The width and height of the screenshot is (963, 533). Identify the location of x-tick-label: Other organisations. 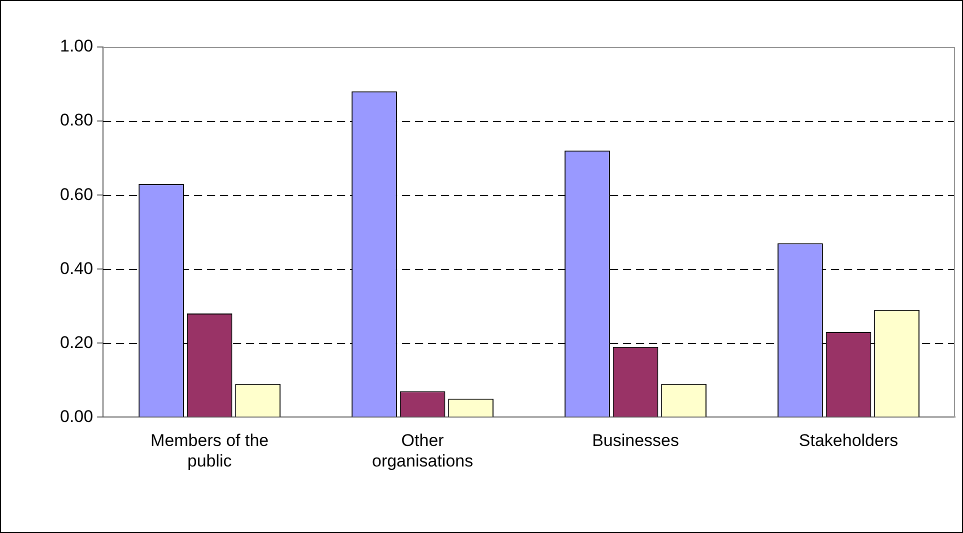
(423, 450).